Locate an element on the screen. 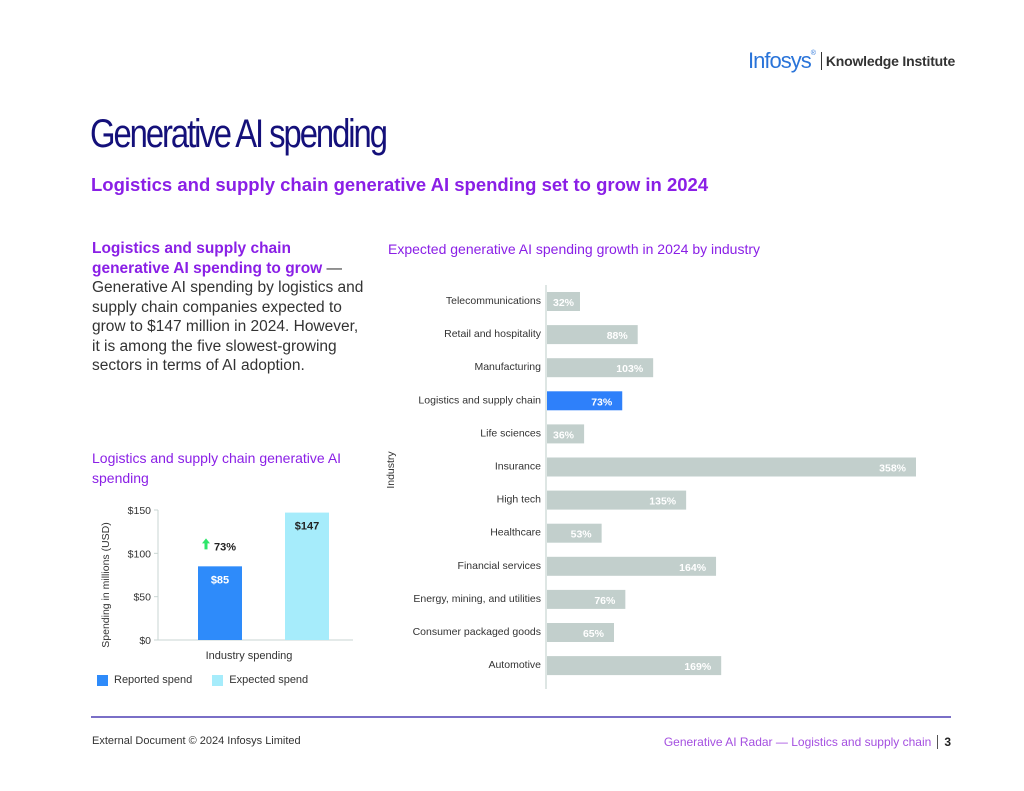  spending-chart-ylabel: Spending in millions (USD) is located at coordinates (106, 584).